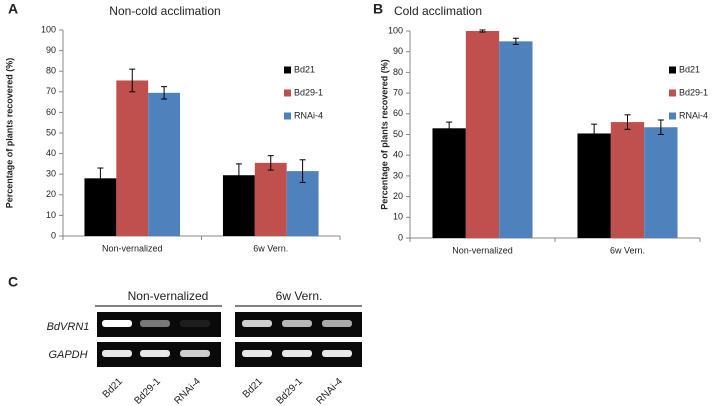 The image size is (714, 406). I want to click on panel-label: C, so click(13, 282).